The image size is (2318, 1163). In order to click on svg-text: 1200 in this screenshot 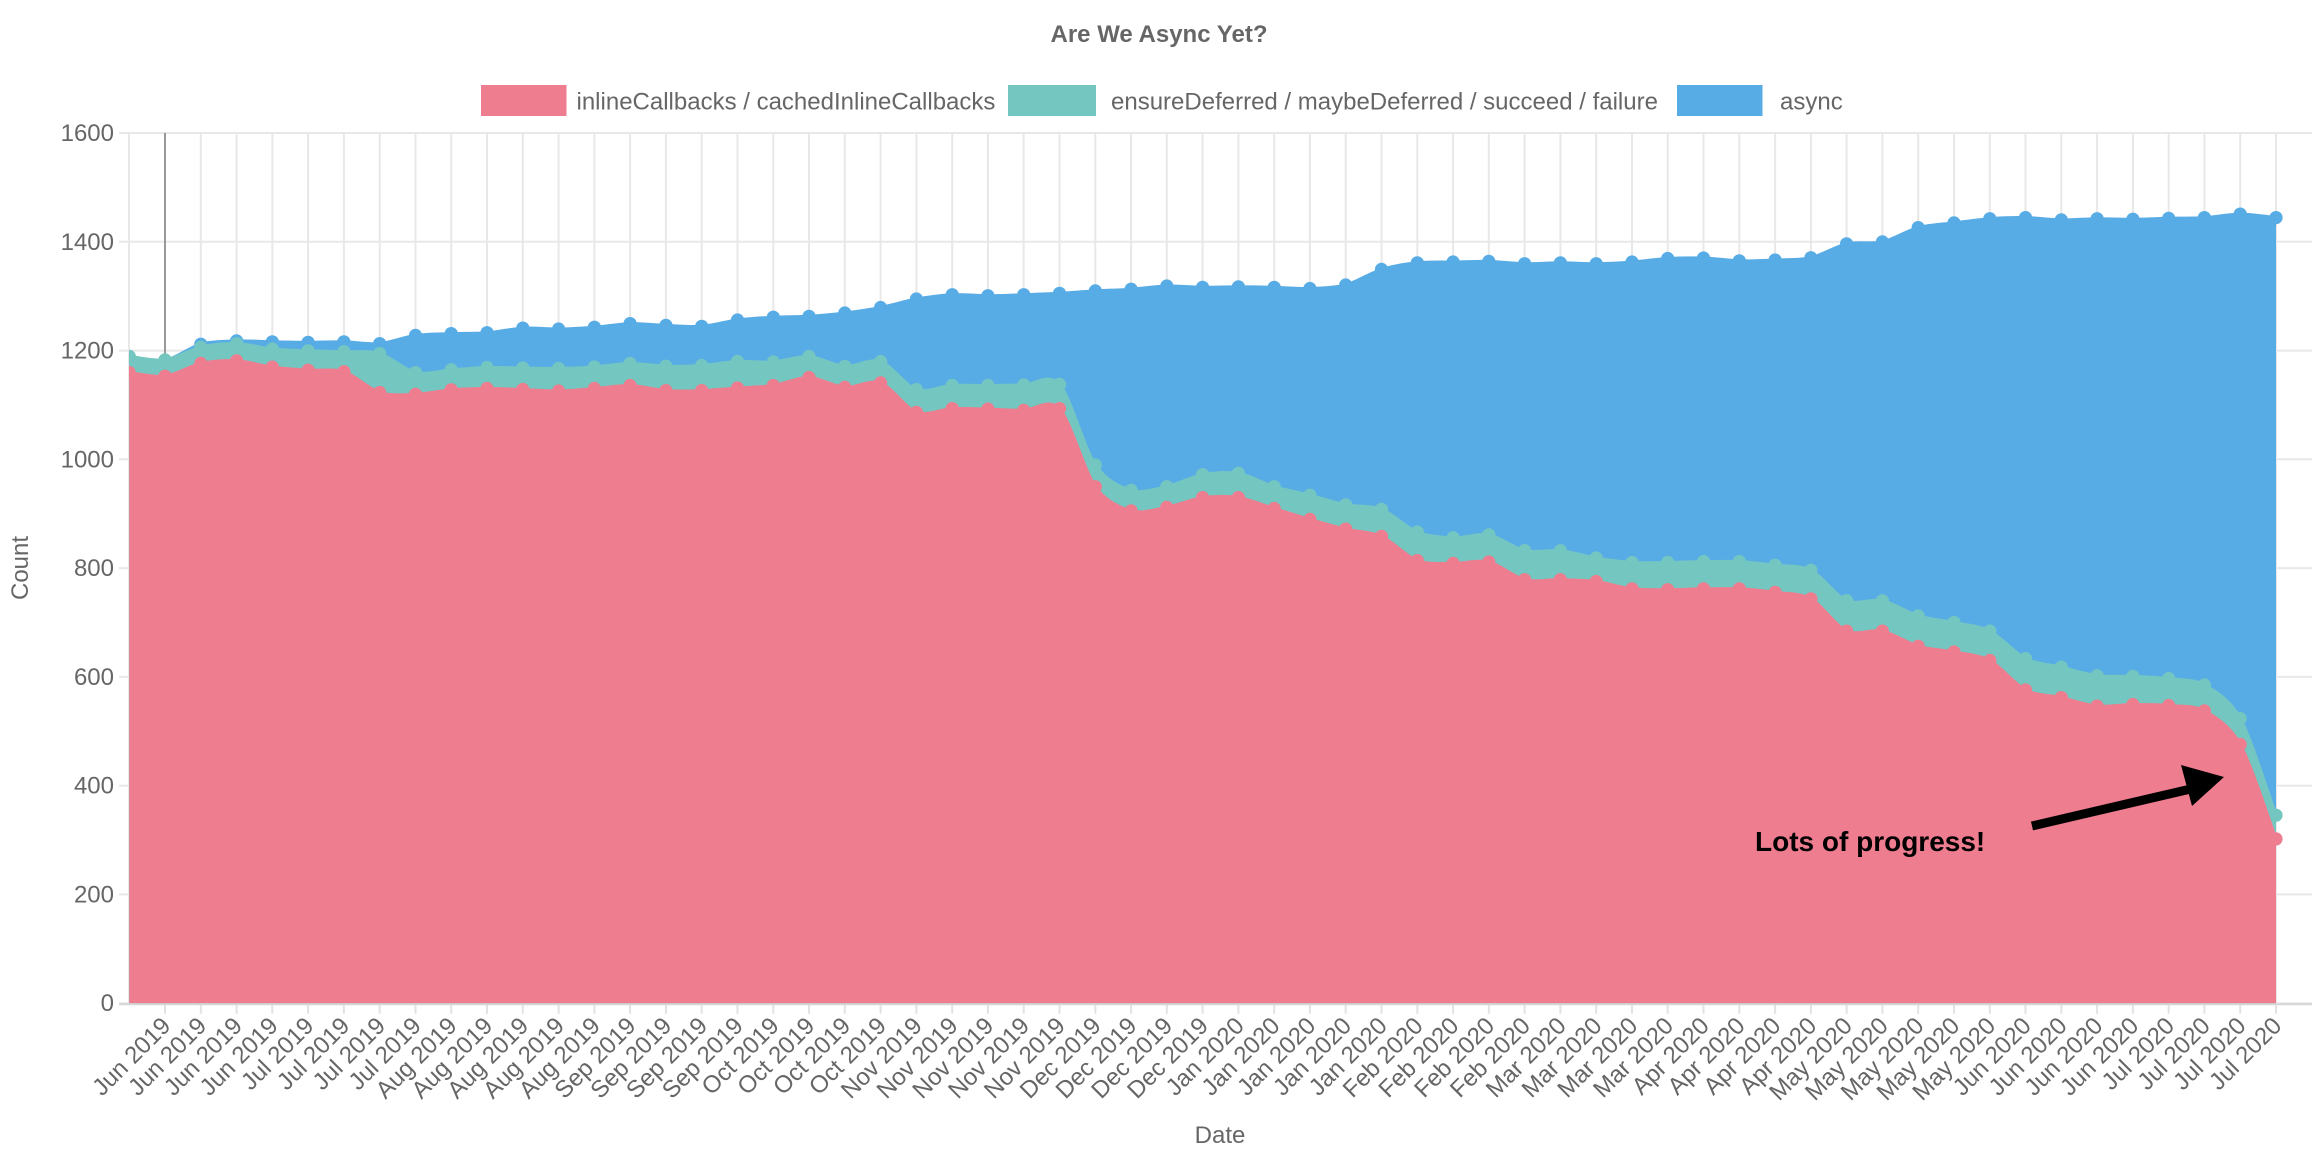, I will do `click(87, 351)`.